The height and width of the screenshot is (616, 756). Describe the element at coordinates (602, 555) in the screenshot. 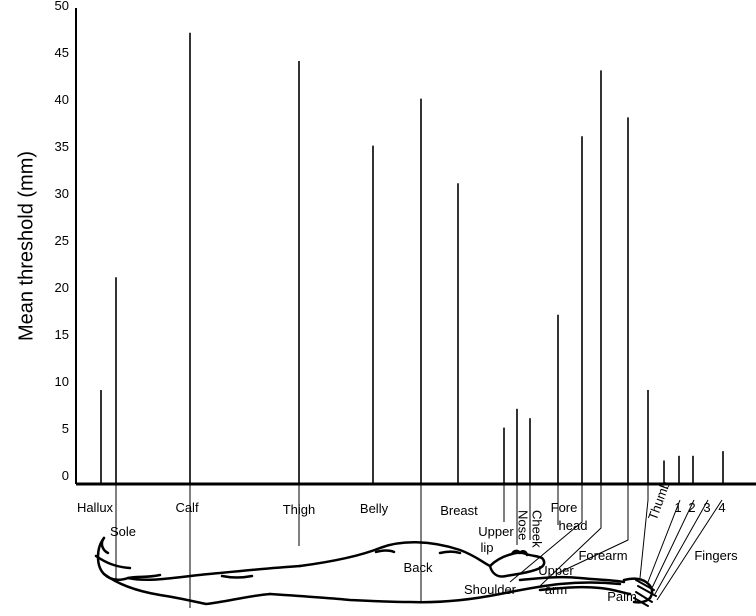

I see `category-label: Forearm` at that location.